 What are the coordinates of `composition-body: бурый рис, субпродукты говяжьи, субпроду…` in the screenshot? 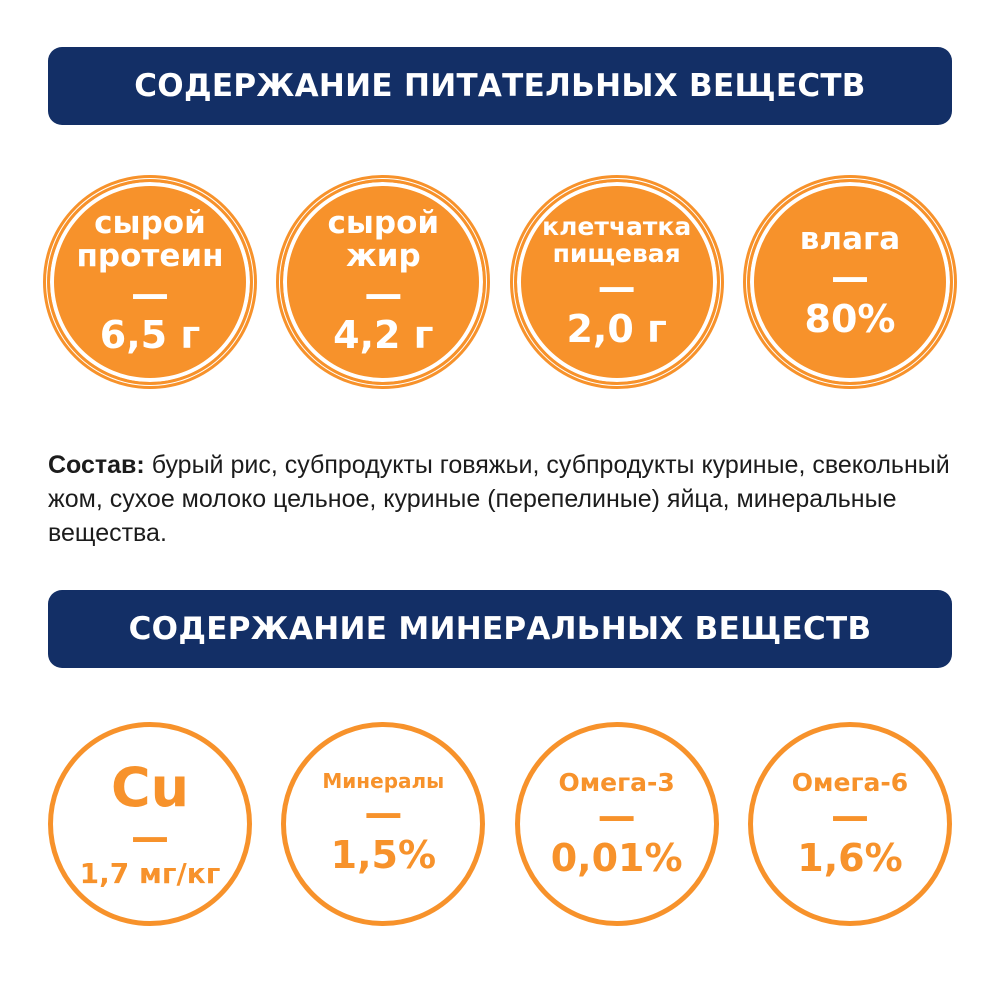 It's located at (499, 499).